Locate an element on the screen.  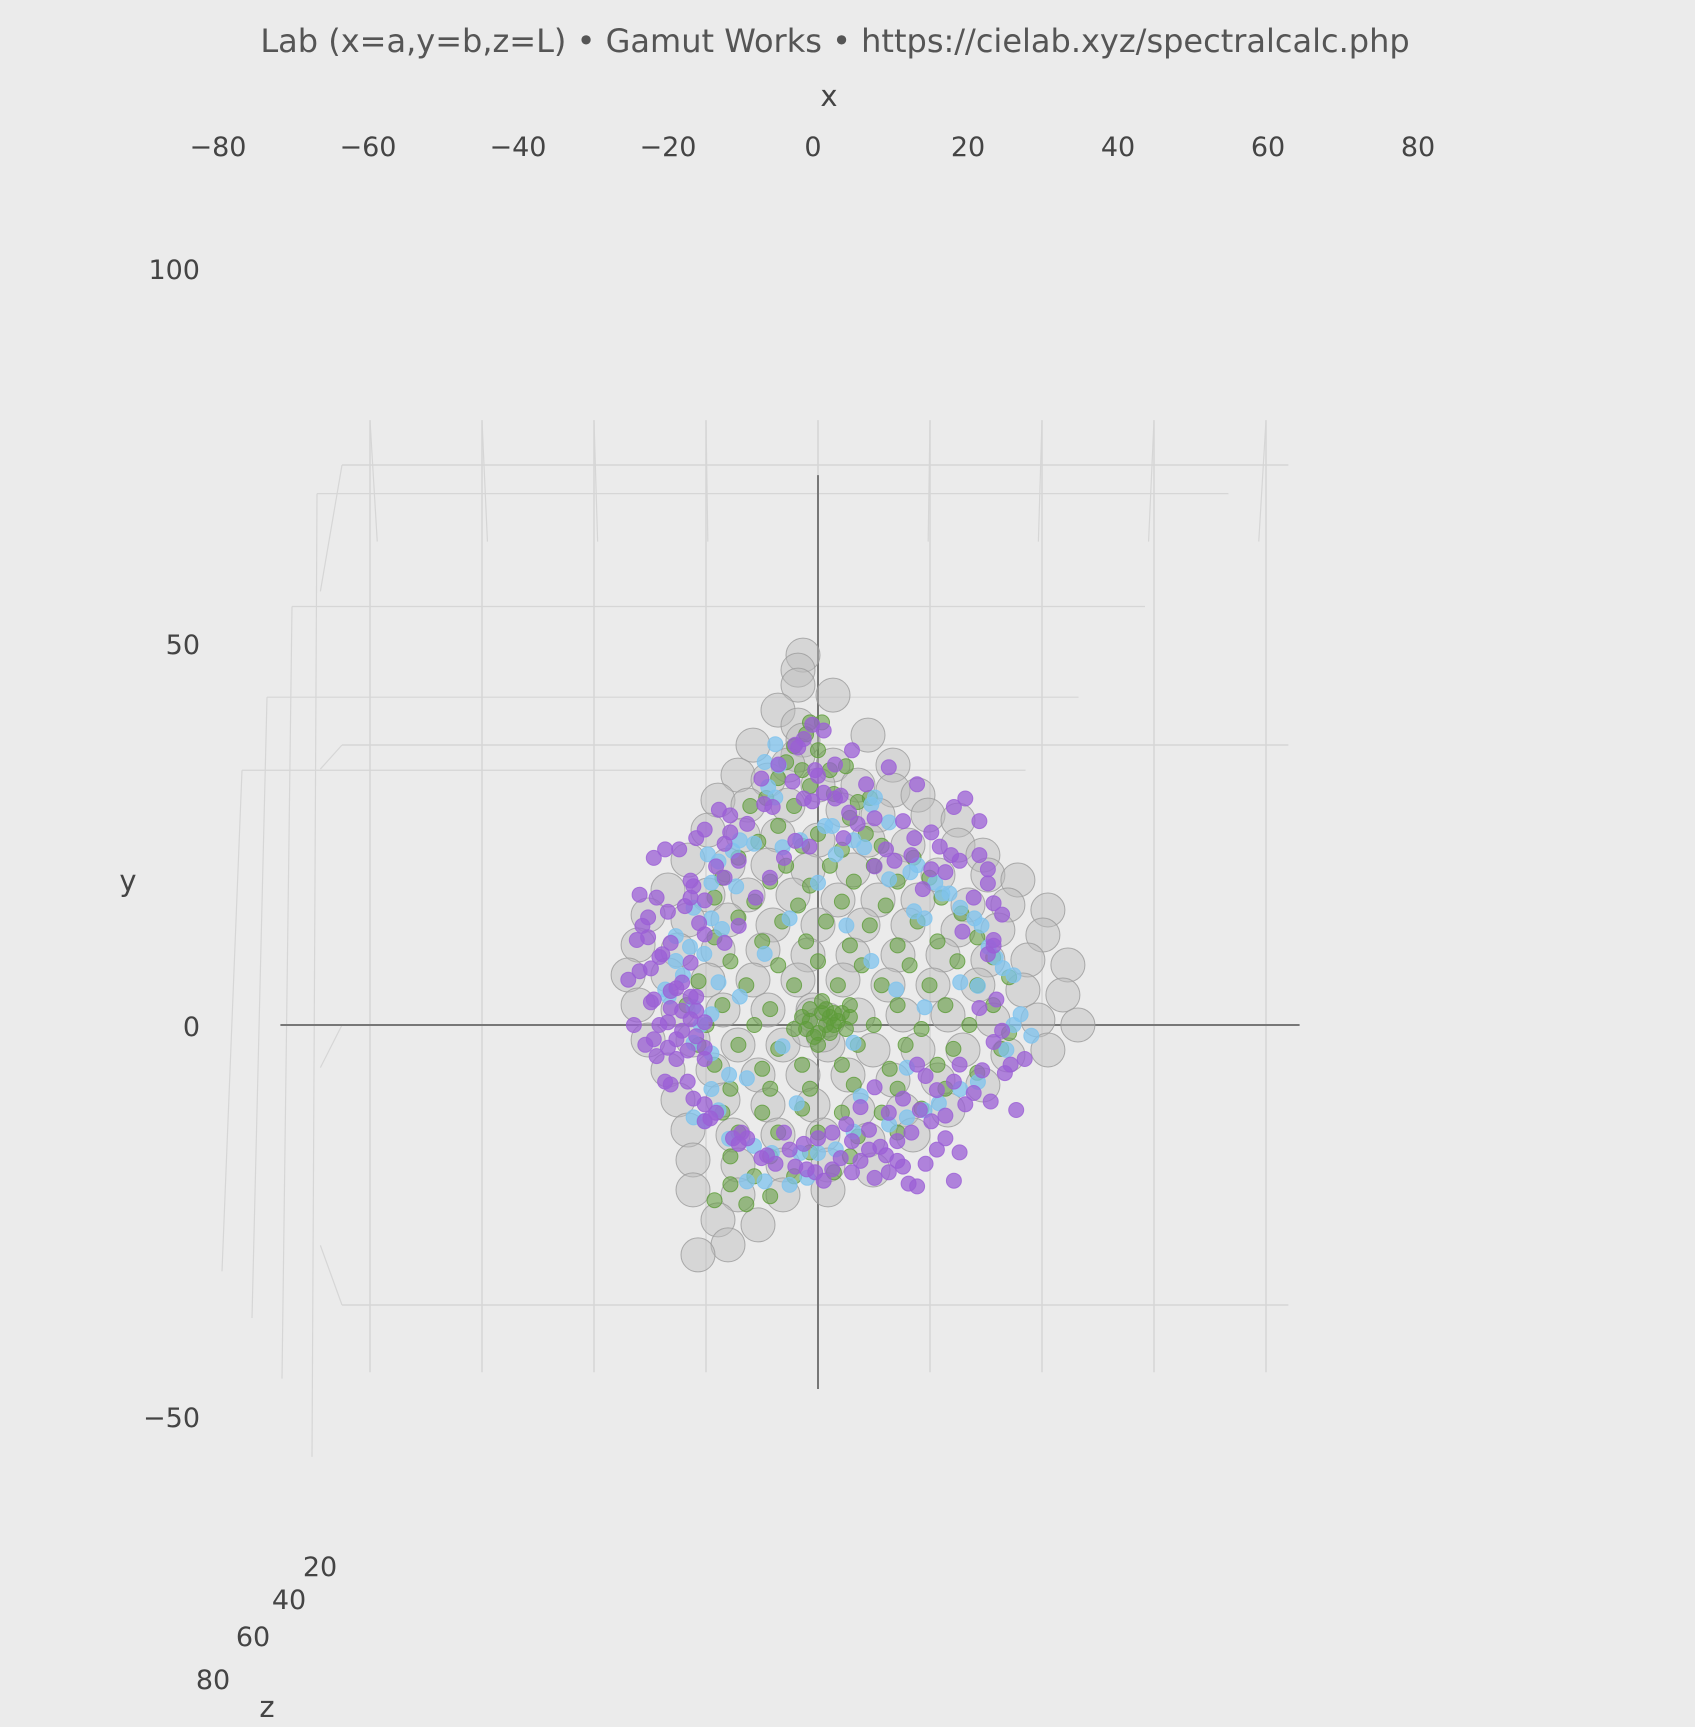
y-tick-label: 0 is located at coordinates (191, 1027).